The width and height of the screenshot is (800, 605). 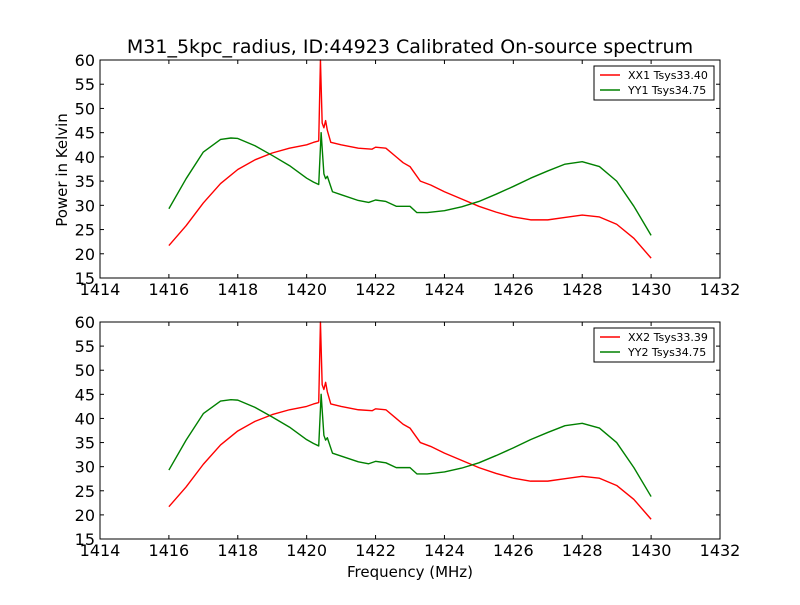 What do you see at coordinates (62, 170) in the screenshot?
I see `y-axis-label: Power in Kelvin` at bounding box center [62, 170].